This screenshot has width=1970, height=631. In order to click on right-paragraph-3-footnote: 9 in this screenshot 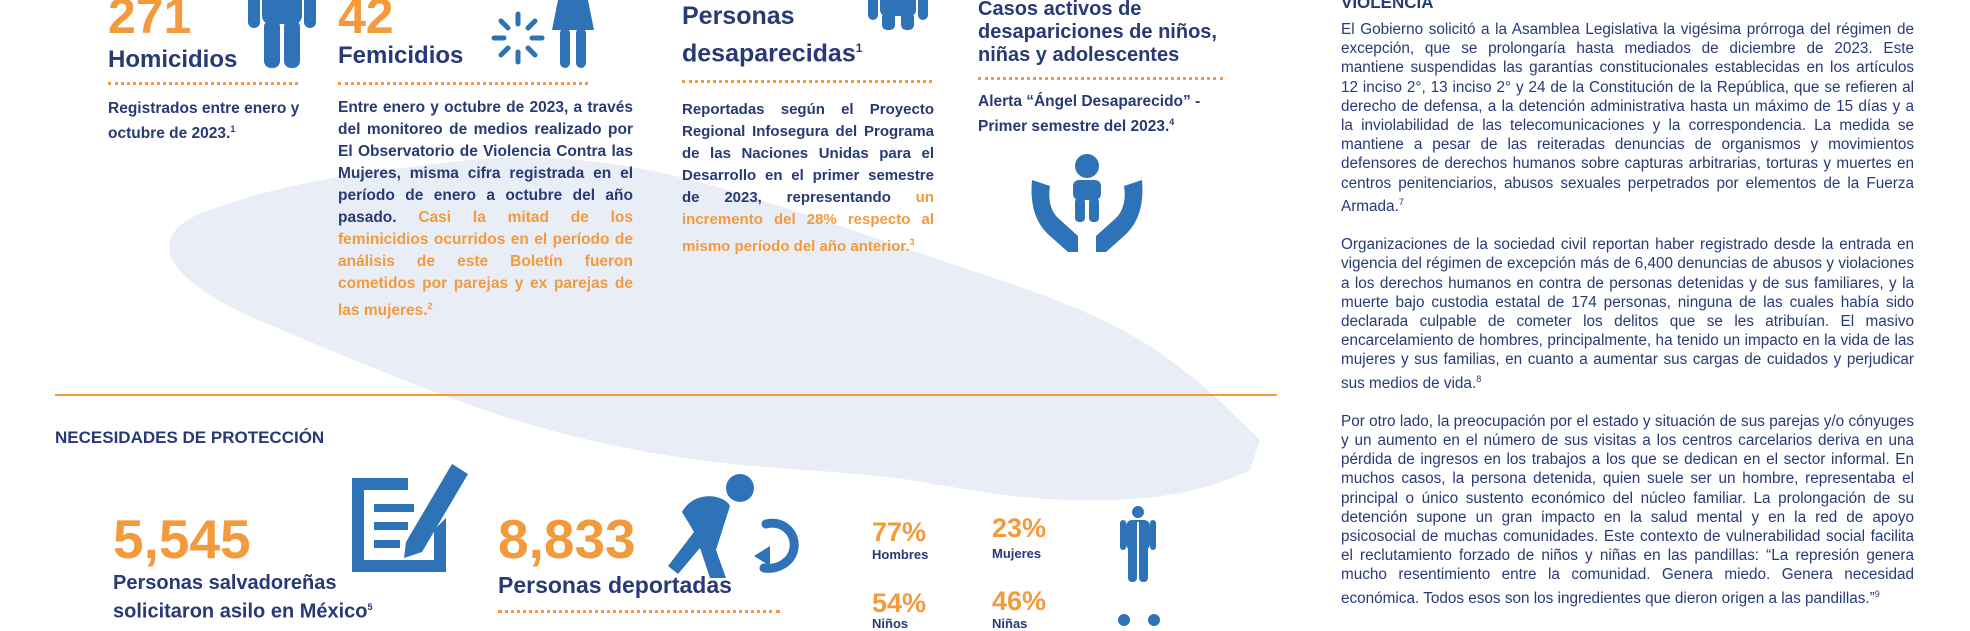, I will do `click(1877, 593)`.